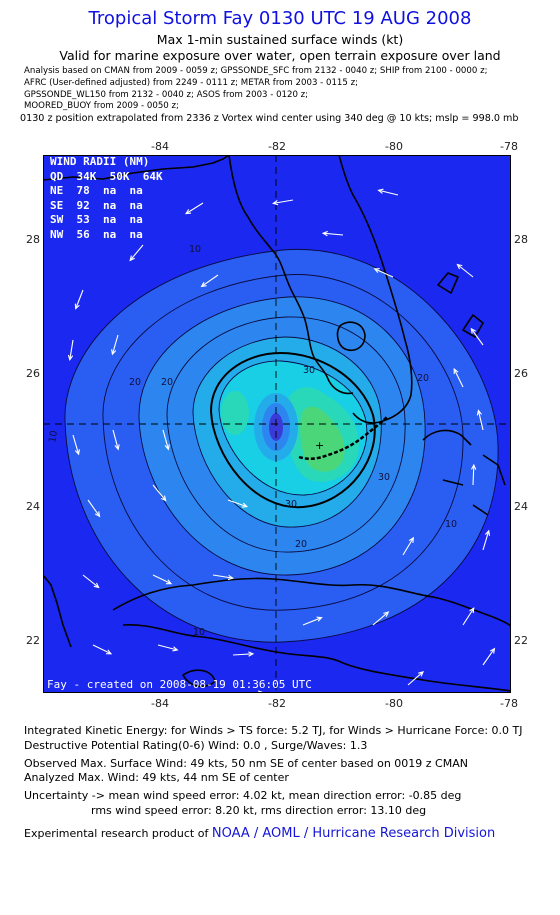 Image resolution: width=560 pixels, height=915 pixels. What do you see at coordinates (33, 239) in the screenshot?
I see `lat-tick-left: 28` at bounding box center [33, 239].